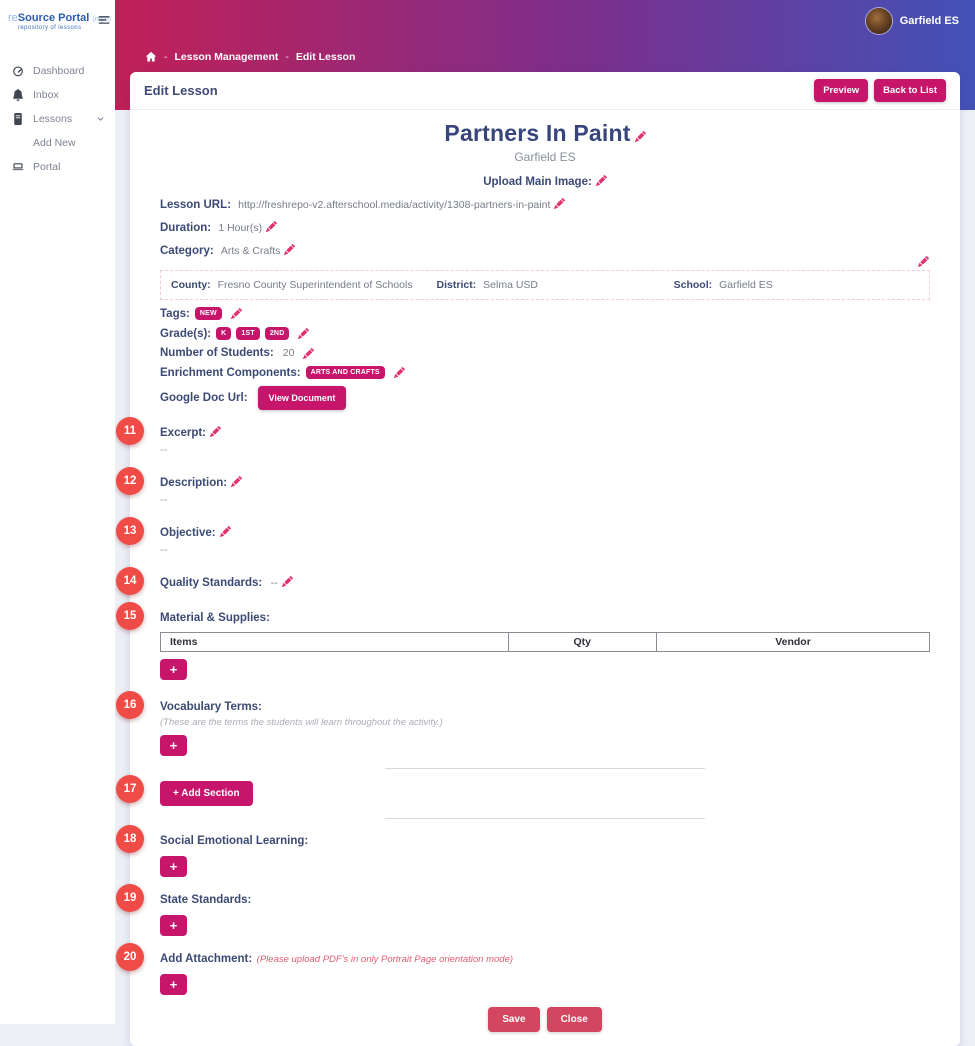  I want to click on duration-label: Duration:, so click(186, 228).